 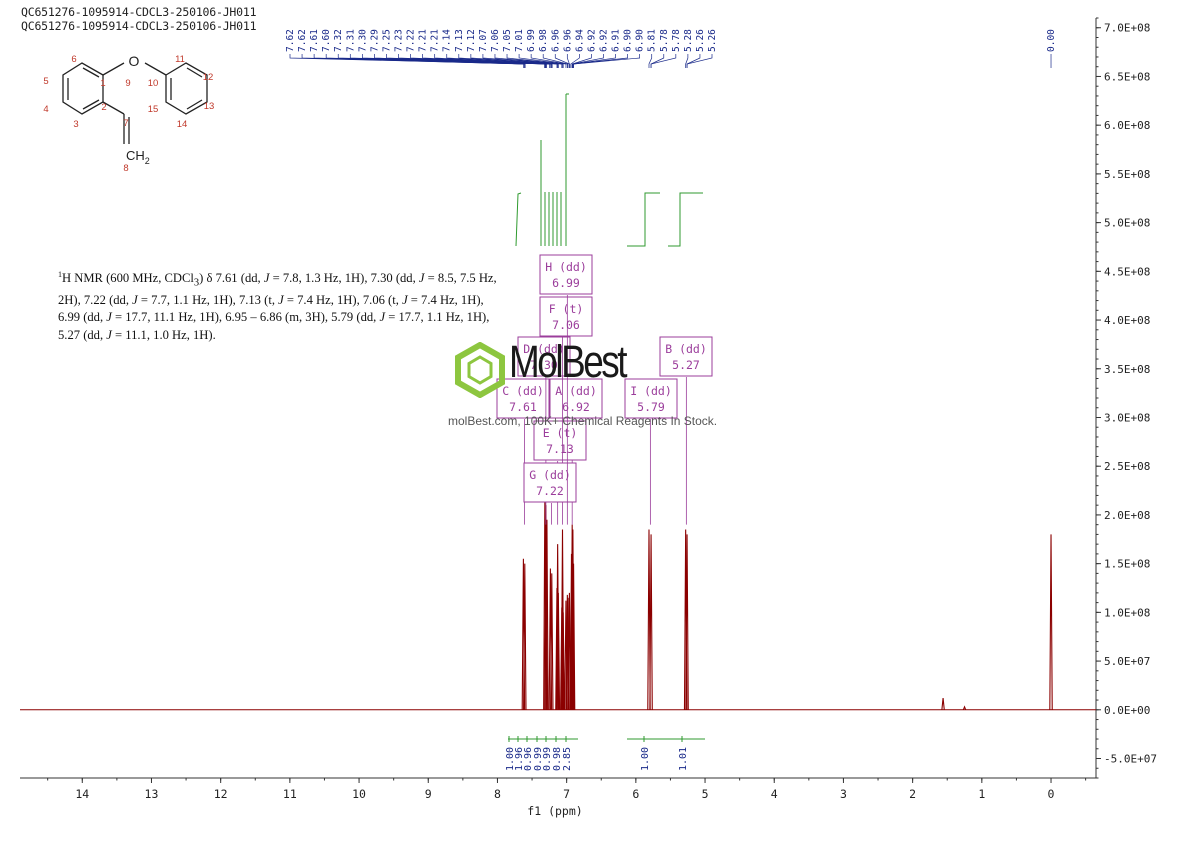 I want to click on multiplet-shift: 7.61, so click(x=523, y=407).